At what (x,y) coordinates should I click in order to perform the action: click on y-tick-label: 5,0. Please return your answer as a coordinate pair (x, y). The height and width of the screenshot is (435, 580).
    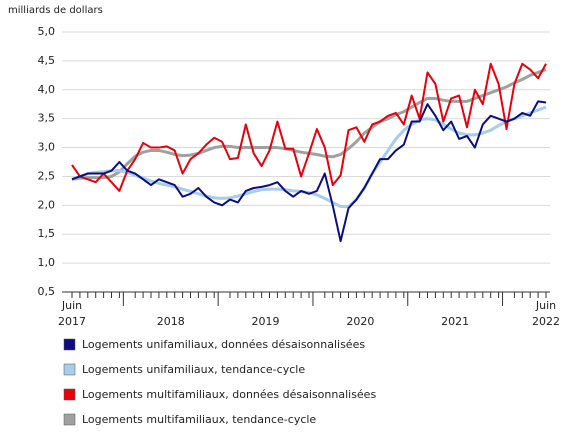
    Looking at the image, I should click on (47, 31).